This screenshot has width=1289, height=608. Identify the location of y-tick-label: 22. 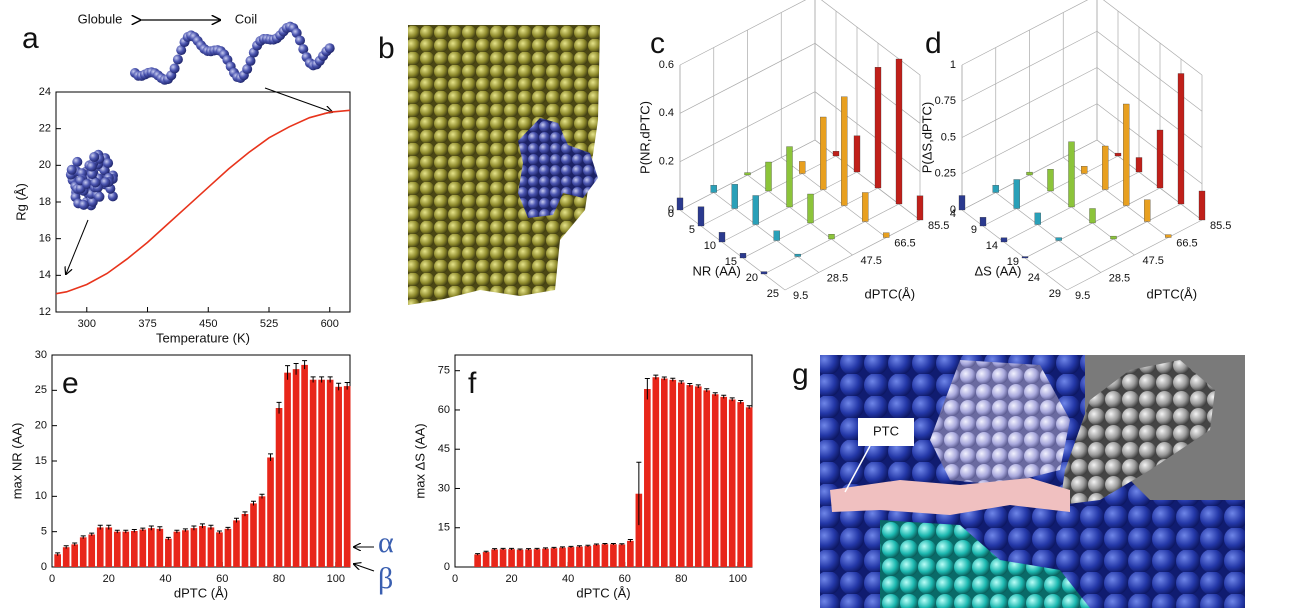
(45, 129).